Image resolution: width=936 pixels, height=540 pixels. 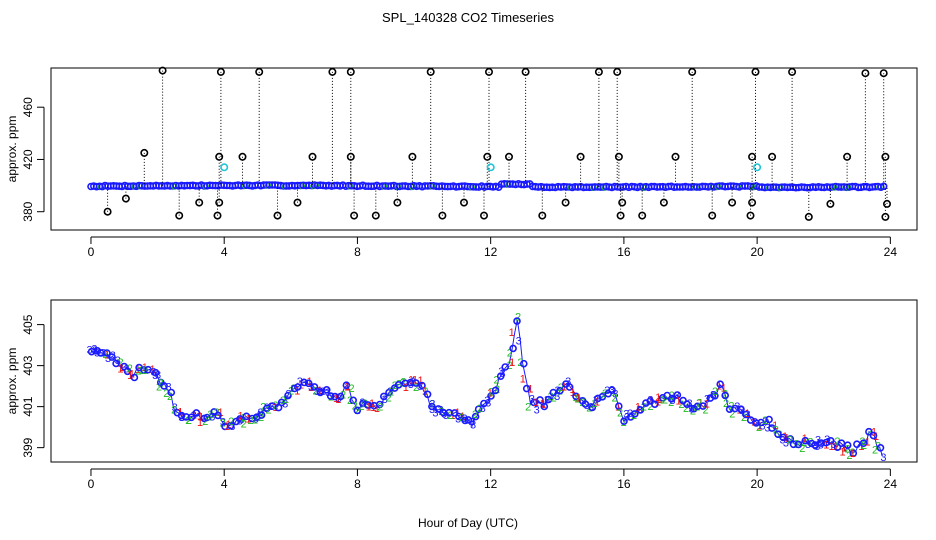 What do you see at coordinates (757, 484) in the screenshot?
I see `bottom-x-tick-label: 20` at bounding box center [757, 484].